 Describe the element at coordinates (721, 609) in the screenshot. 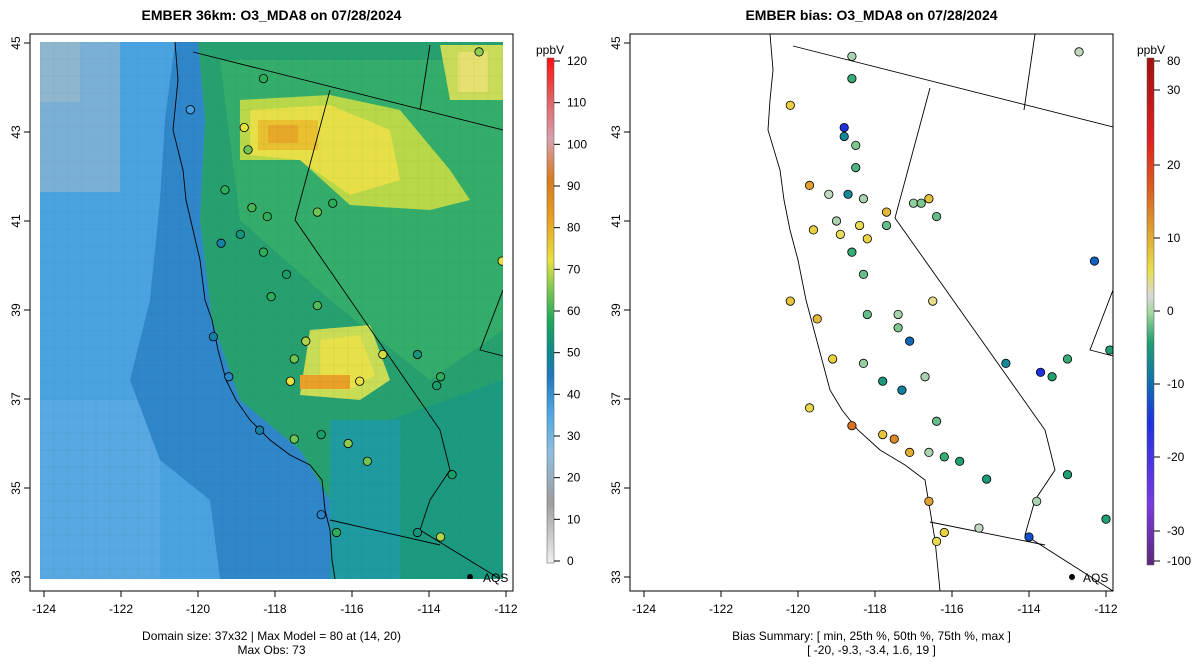

I see `lon-tick-label: -122` at that location.